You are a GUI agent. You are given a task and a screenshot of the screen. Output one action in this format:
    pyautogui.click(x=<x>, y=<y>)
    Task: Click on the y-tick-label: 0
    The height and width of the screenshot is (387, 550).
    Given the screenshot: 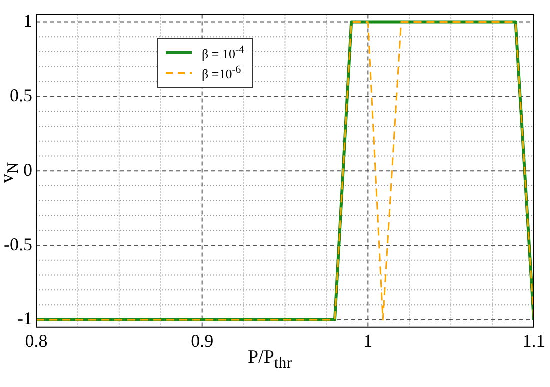 What is the action you would take?
    pyautogui.click(x=27, y=170)
    